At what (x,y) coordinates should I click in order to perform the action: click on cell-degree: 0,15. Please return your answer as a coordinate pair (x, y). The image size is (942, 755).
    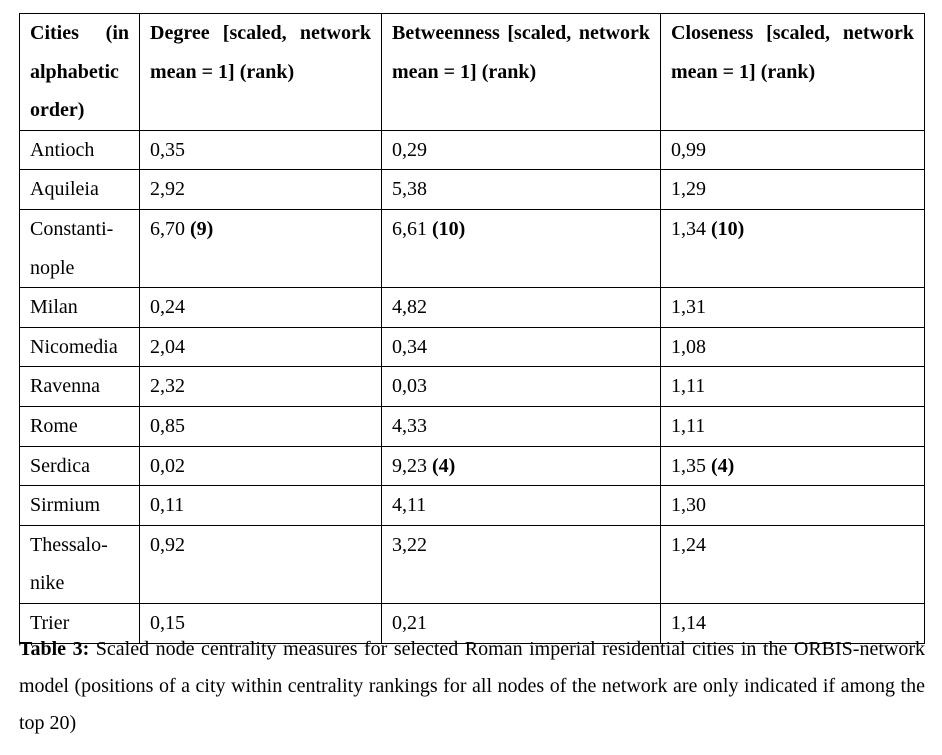
    Looking at the image, I should click on (260, 623).